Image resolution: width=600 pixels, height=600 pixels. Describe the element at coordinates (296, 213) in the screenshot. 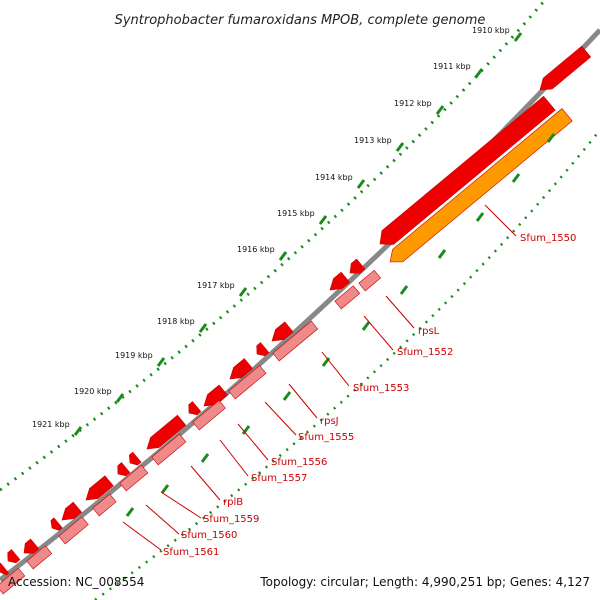

I see `tick-label: 1915 kbp` at that location.